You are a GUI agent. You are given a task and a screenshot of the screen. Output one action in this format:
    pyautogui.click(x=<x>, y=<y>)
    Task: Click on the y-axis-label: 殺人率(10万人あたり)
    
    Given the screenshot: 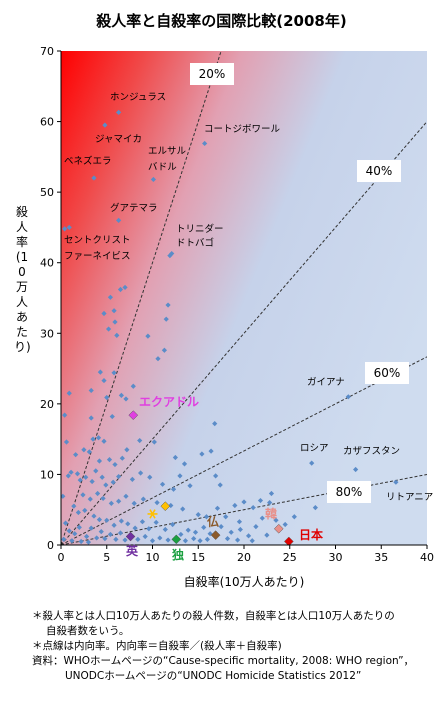 What is the action you would take?
    pyautogui.click(x=22, y=279)
    